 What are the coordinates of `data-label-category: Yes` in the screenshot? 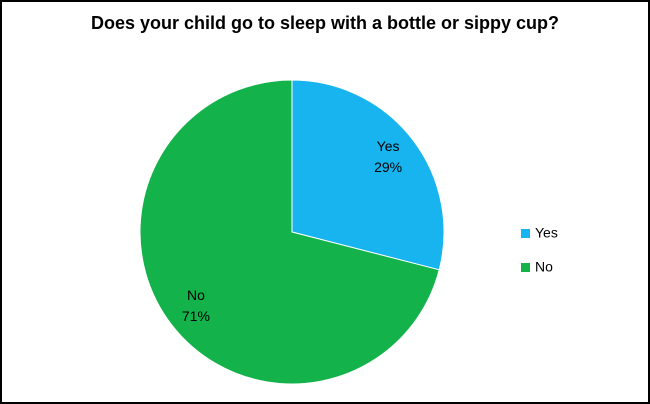 It's located at (388, 146).